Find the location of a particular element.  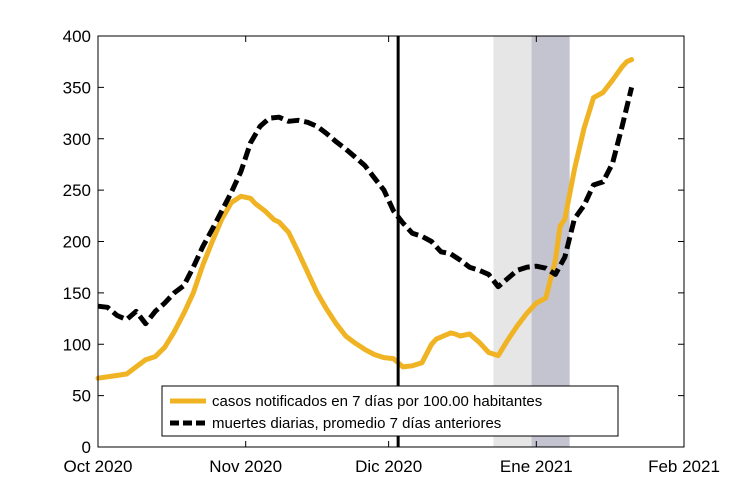

x-tick-label: Nov 2020 is located at coordinates (245, 466).